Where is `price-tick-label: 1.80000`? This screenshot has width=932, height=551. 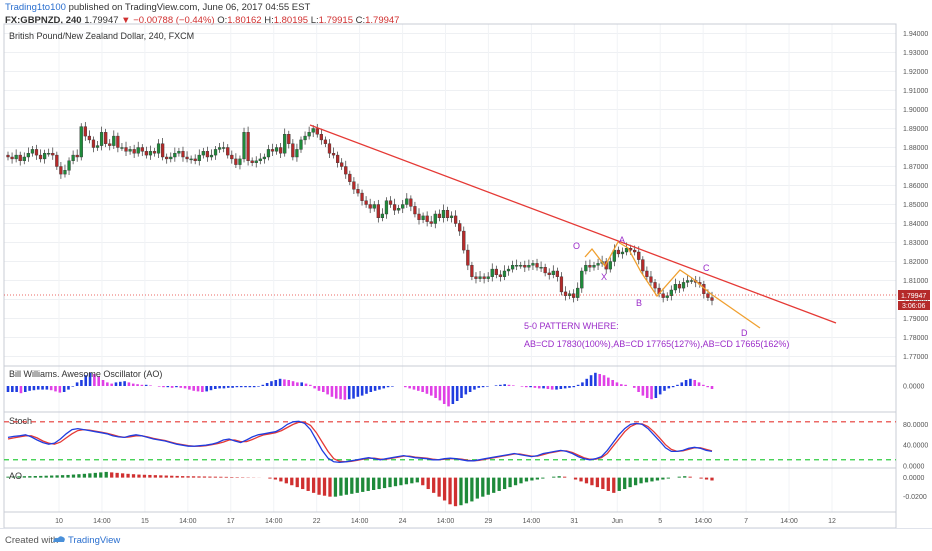 price-tick-label: 1.80000 is located at coordinates (915, 300).